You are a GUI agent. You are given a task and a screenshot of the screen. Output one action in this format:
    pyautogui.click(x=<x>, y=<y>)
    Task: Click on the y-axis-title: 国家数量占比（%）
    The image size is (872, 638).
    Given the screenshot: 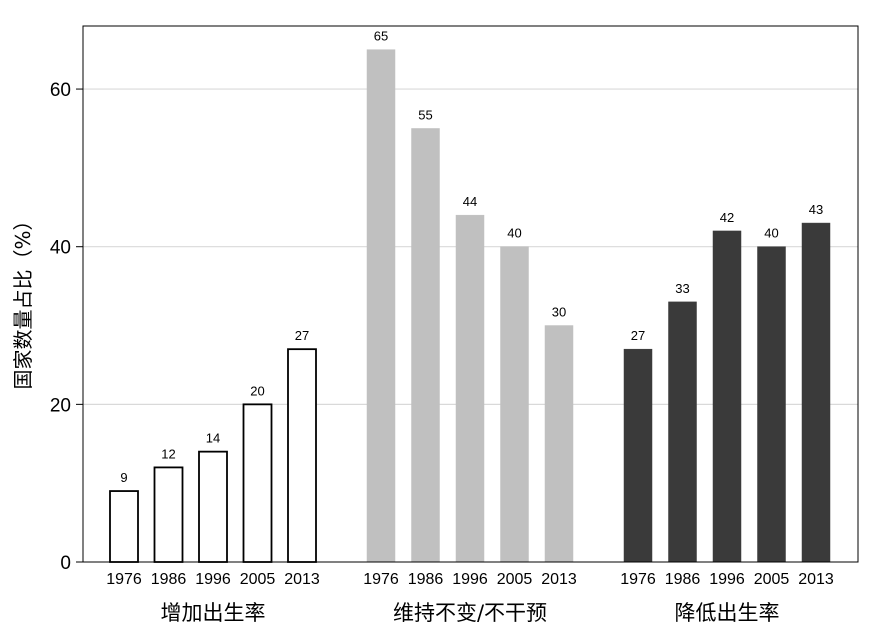 What is the action you would take?
    pyautogui.click(x=23, y=299)
    